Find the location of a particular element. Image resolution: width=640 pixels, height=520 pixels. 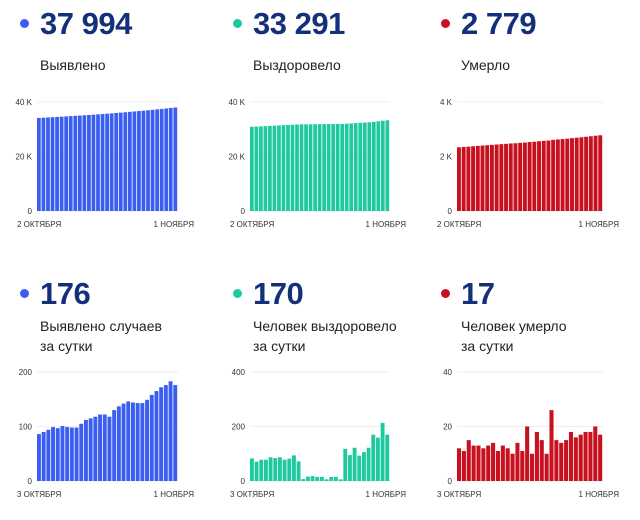

bar-chart: 0 20 K 40 K 2 ОКТЯБРЯ 1 НОЯБРЯ is located at coordinates (105, 163).